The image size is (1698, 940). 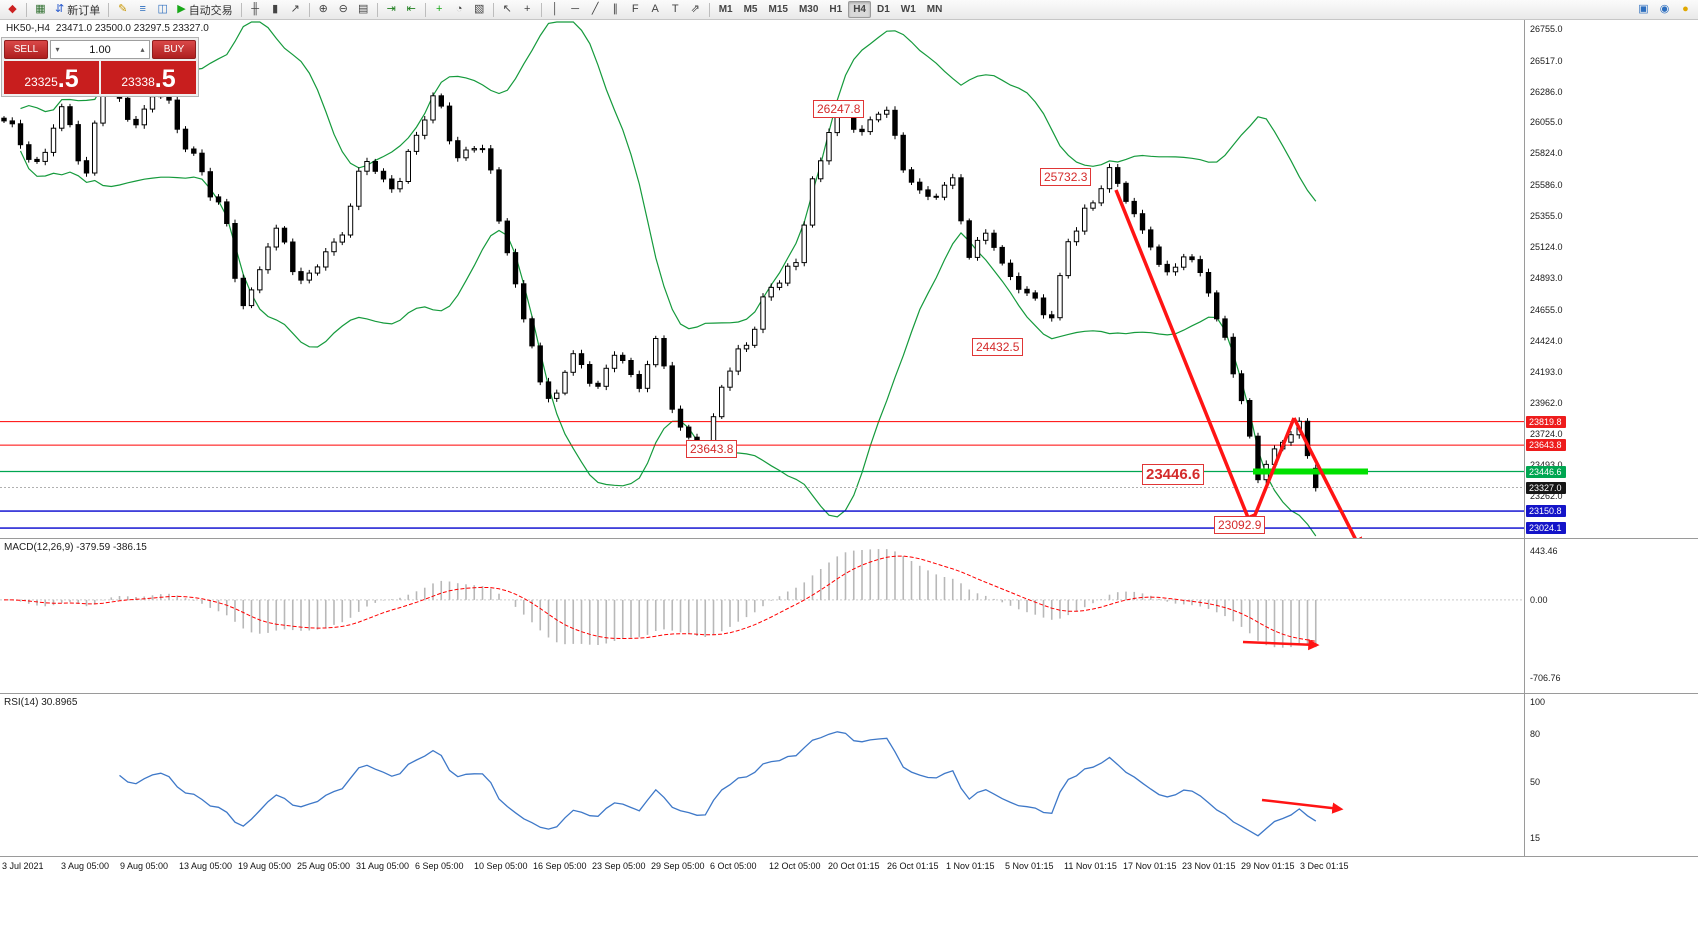 What do you see at coordinates (1546, 122) in the screenshot?
I see `price-axis-label: 26055.0` at bounding box center [1546, 122].